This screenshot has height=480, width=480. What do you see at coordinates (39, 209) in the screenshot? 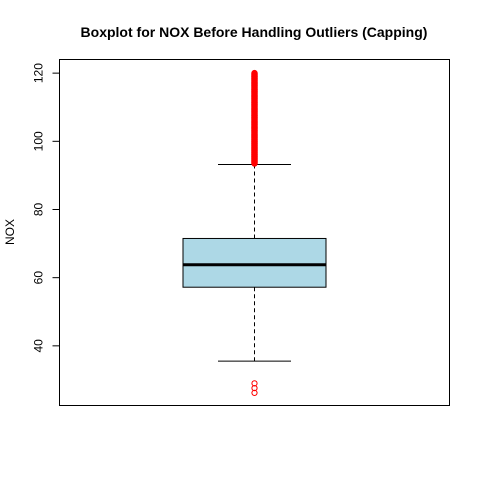
I see `y-tick-label: 80` at bounding box center [39, 209].